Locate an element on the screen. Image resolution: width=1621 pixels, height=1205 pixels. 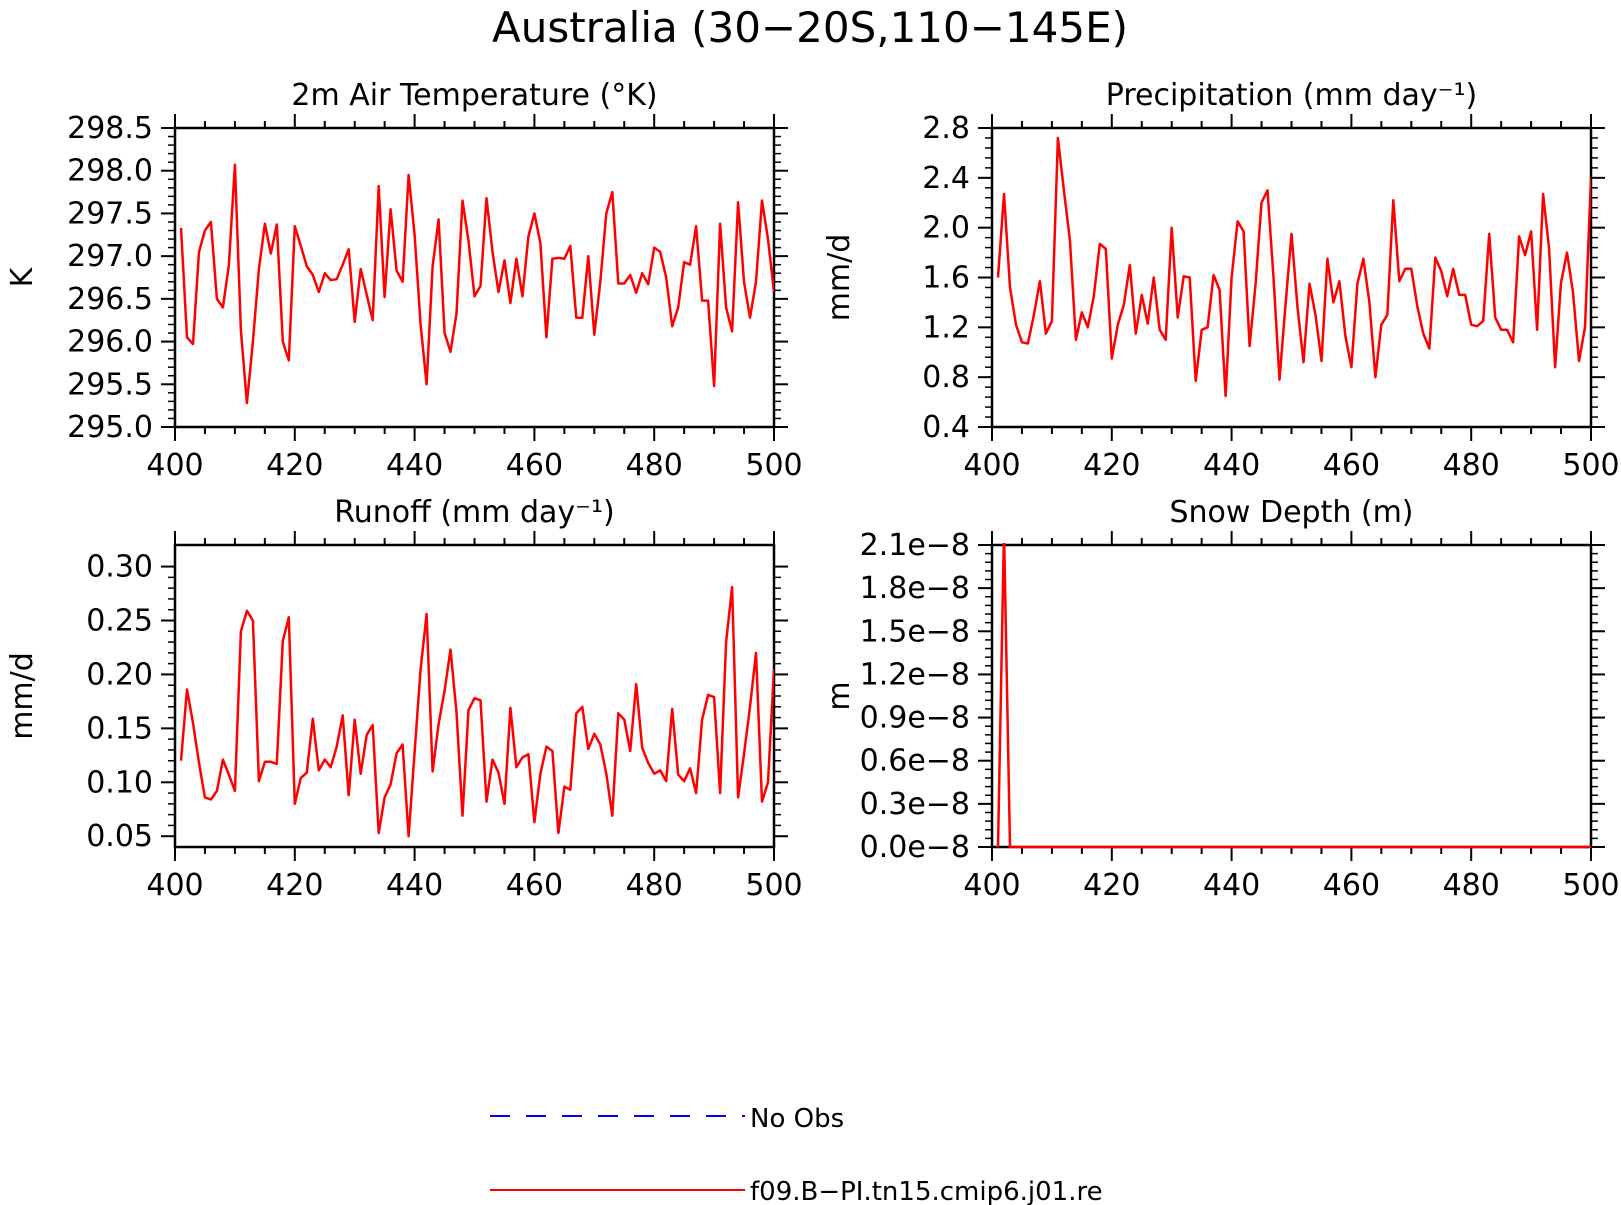
y-tick-label: 297.0 is located at coordinates (110, 256).